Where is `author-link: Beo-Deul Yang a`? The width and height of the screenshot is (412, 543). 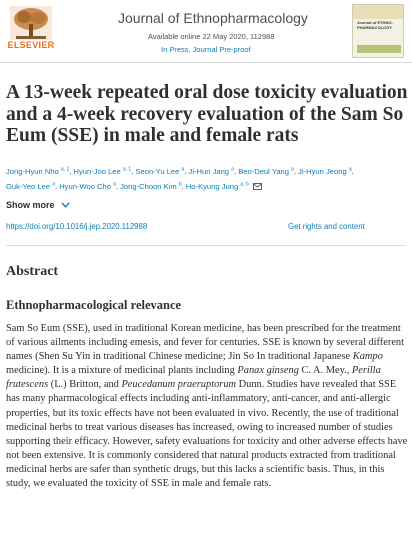
author-link: Beo-Deul Yang a is located at coordinates (266, 171).